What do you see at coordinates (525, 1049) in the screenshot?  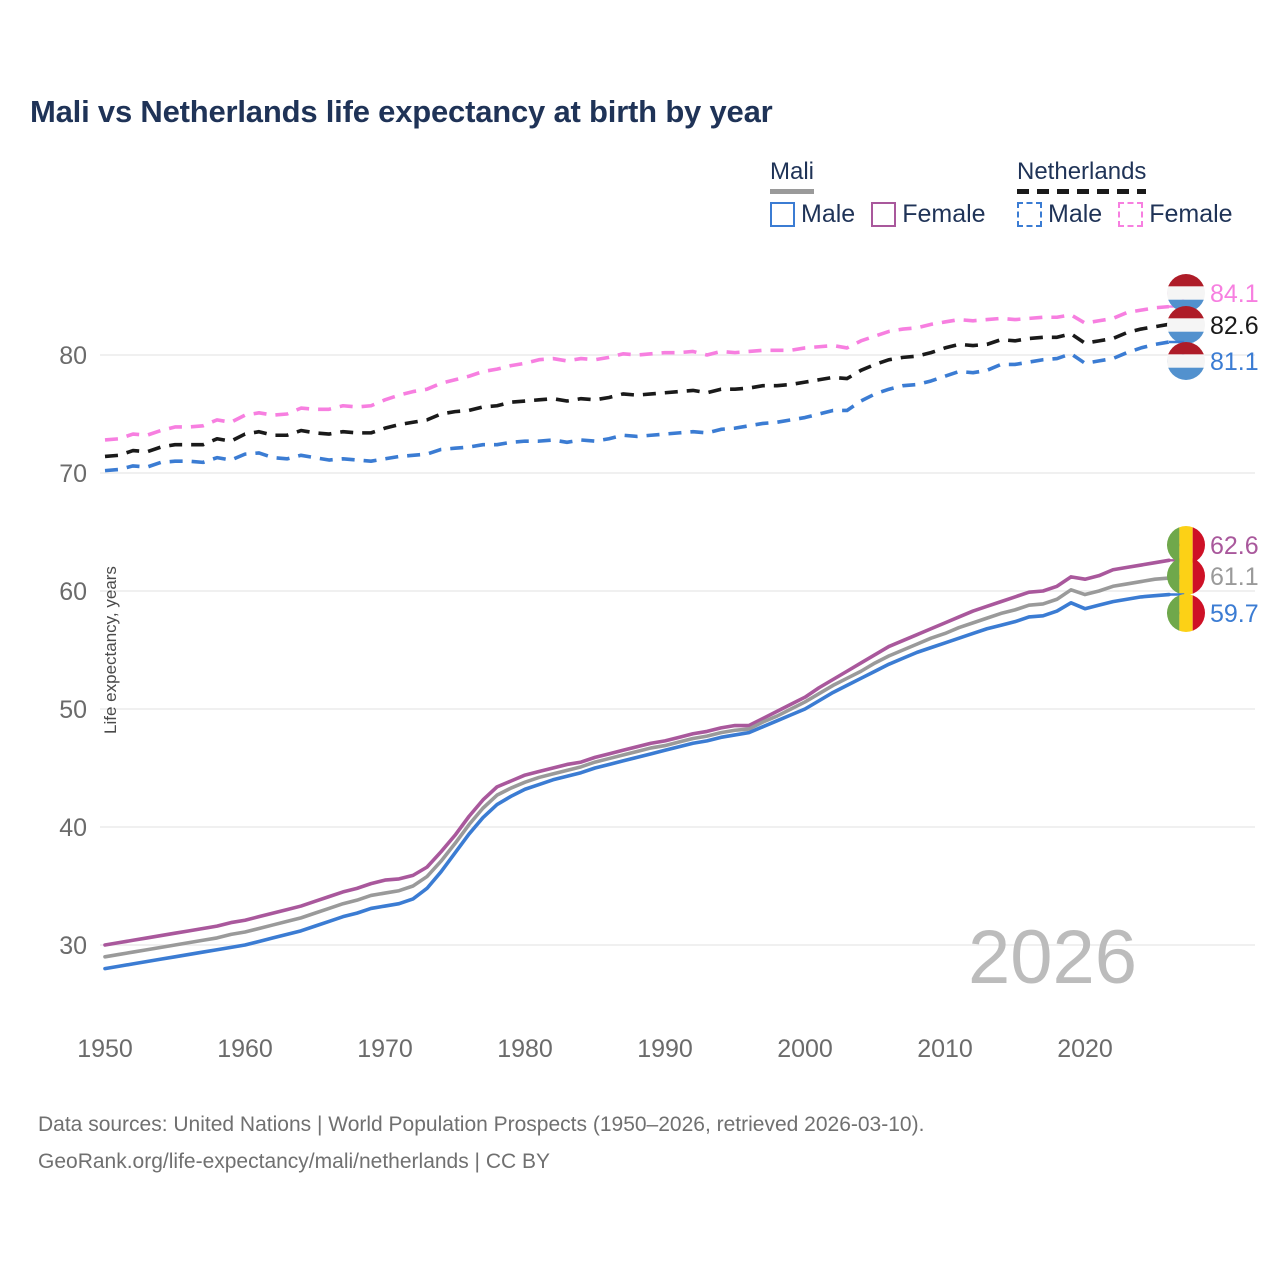 I see `x-tick-label-1980: 1980` at bounding box center [525, 1049].